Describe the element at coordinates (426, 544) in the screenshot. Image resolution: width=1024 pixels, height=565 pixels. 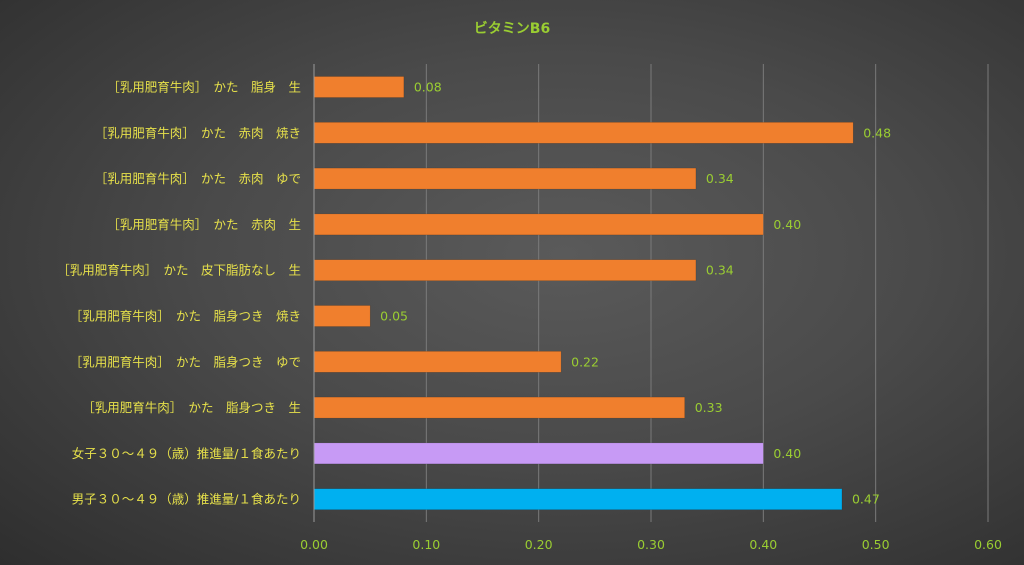
I see `x-tick-label: 0.10` at that location.